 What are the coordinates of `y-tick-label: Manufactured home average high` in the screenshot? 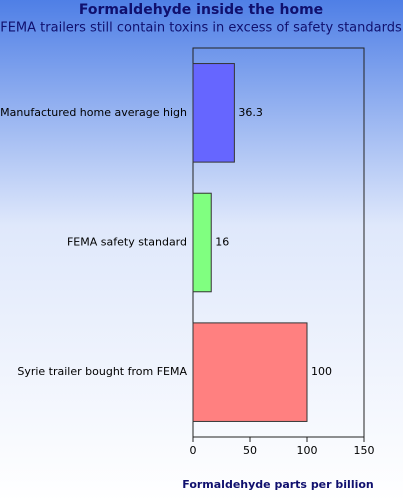 It's located at (93, 112).